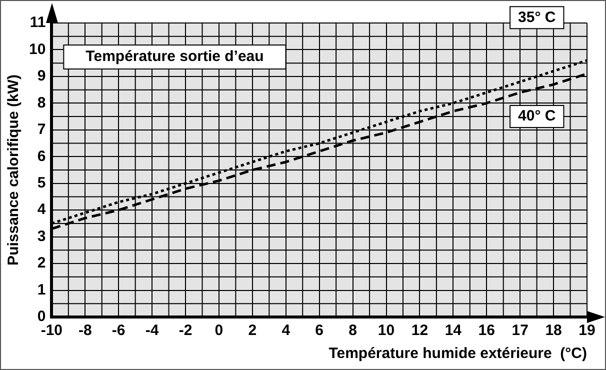 The width and height of the screenshot is (606, 370). What do you see at coordinates (537, 116) in the screenshot?
I see `series-label: 40° C` at bounding box center [537, 116].